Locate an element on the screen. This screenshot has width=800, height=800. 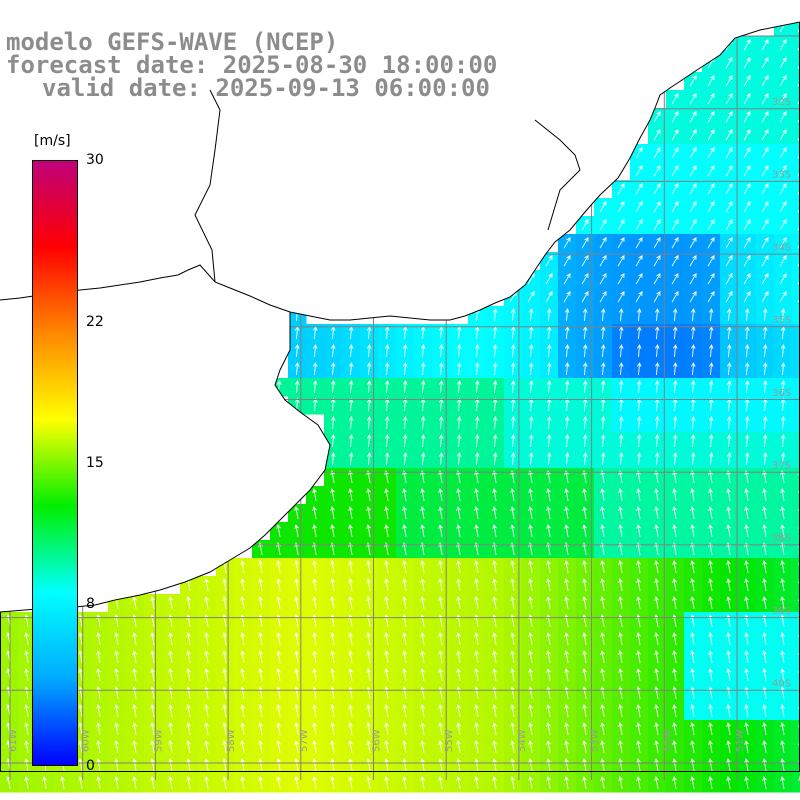
wind-cell is located at coordinates (796, 513).